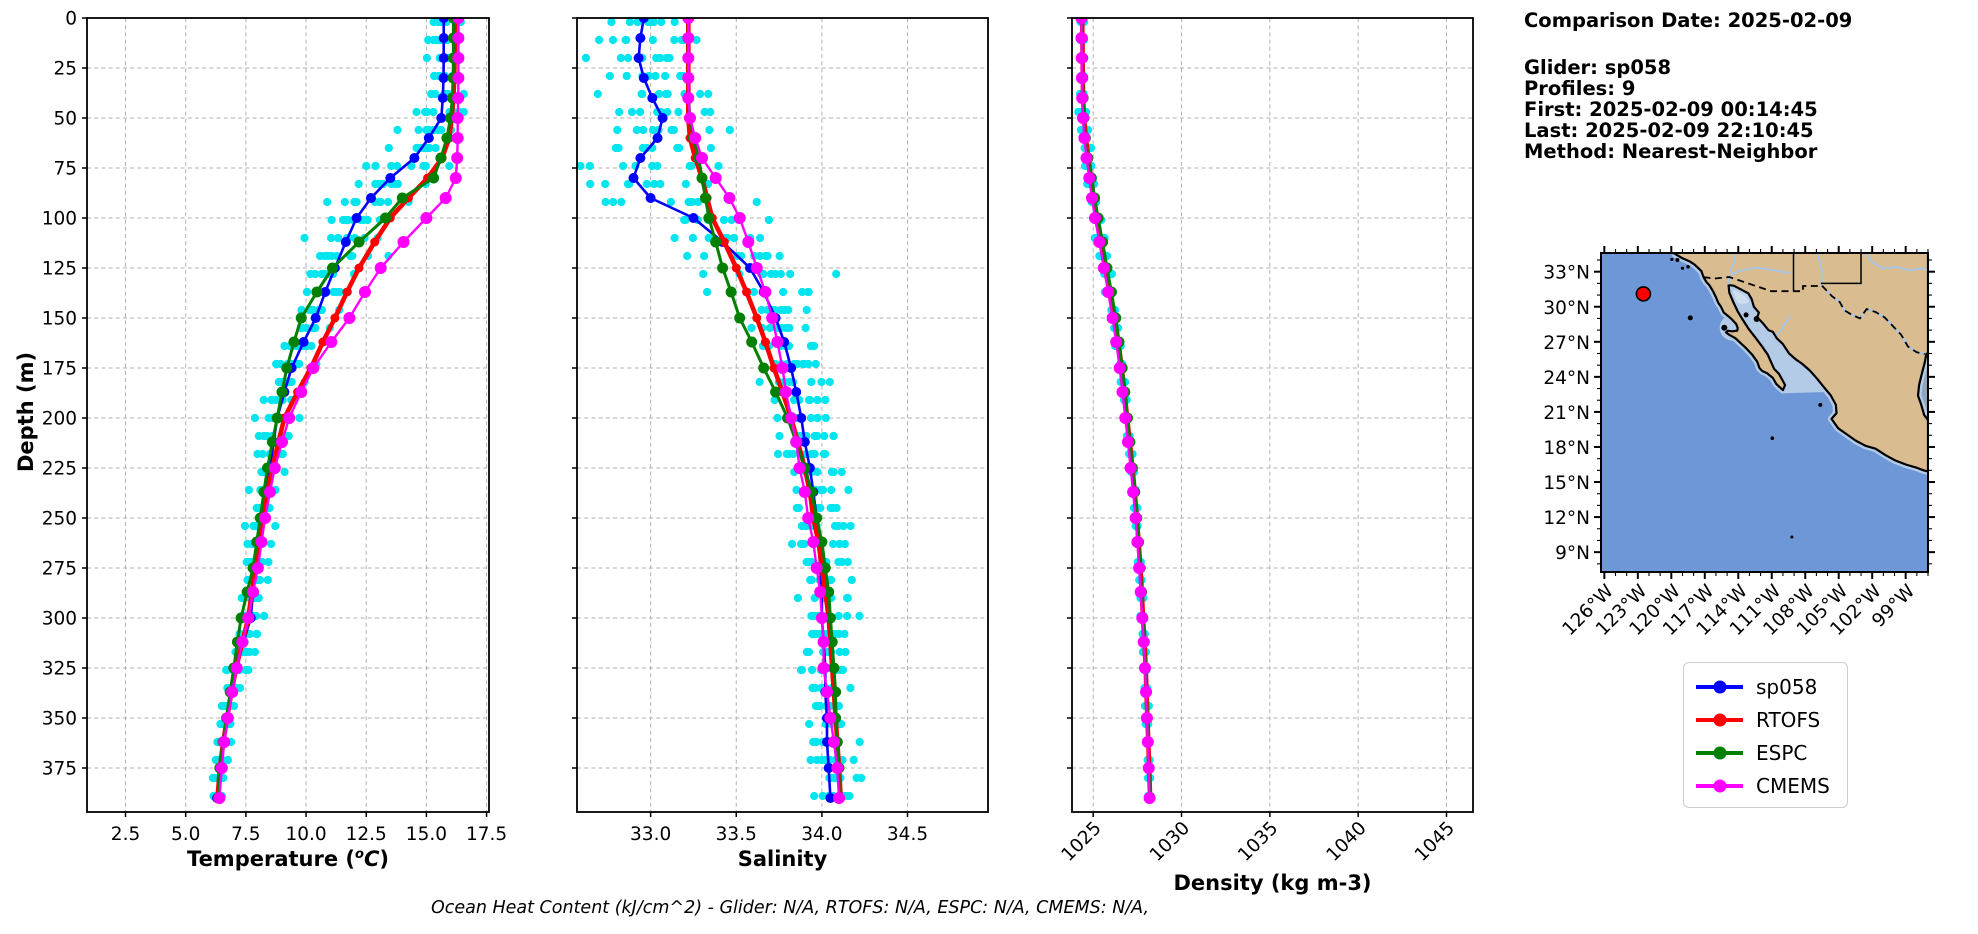 This screenshot has width=1978, height=934. What do you see at coordinates (1719, 752) in the screenshot?
I see `espc-line-marker-icon` at bounding box center [1719, 752].